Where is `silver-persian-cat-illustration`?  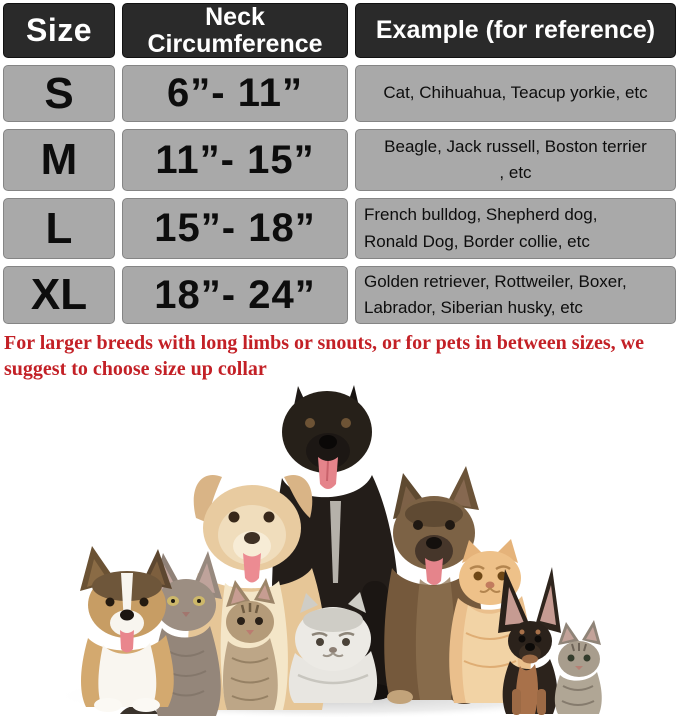 silver-persian-cat-illustration is located at coordinates (333, 647).